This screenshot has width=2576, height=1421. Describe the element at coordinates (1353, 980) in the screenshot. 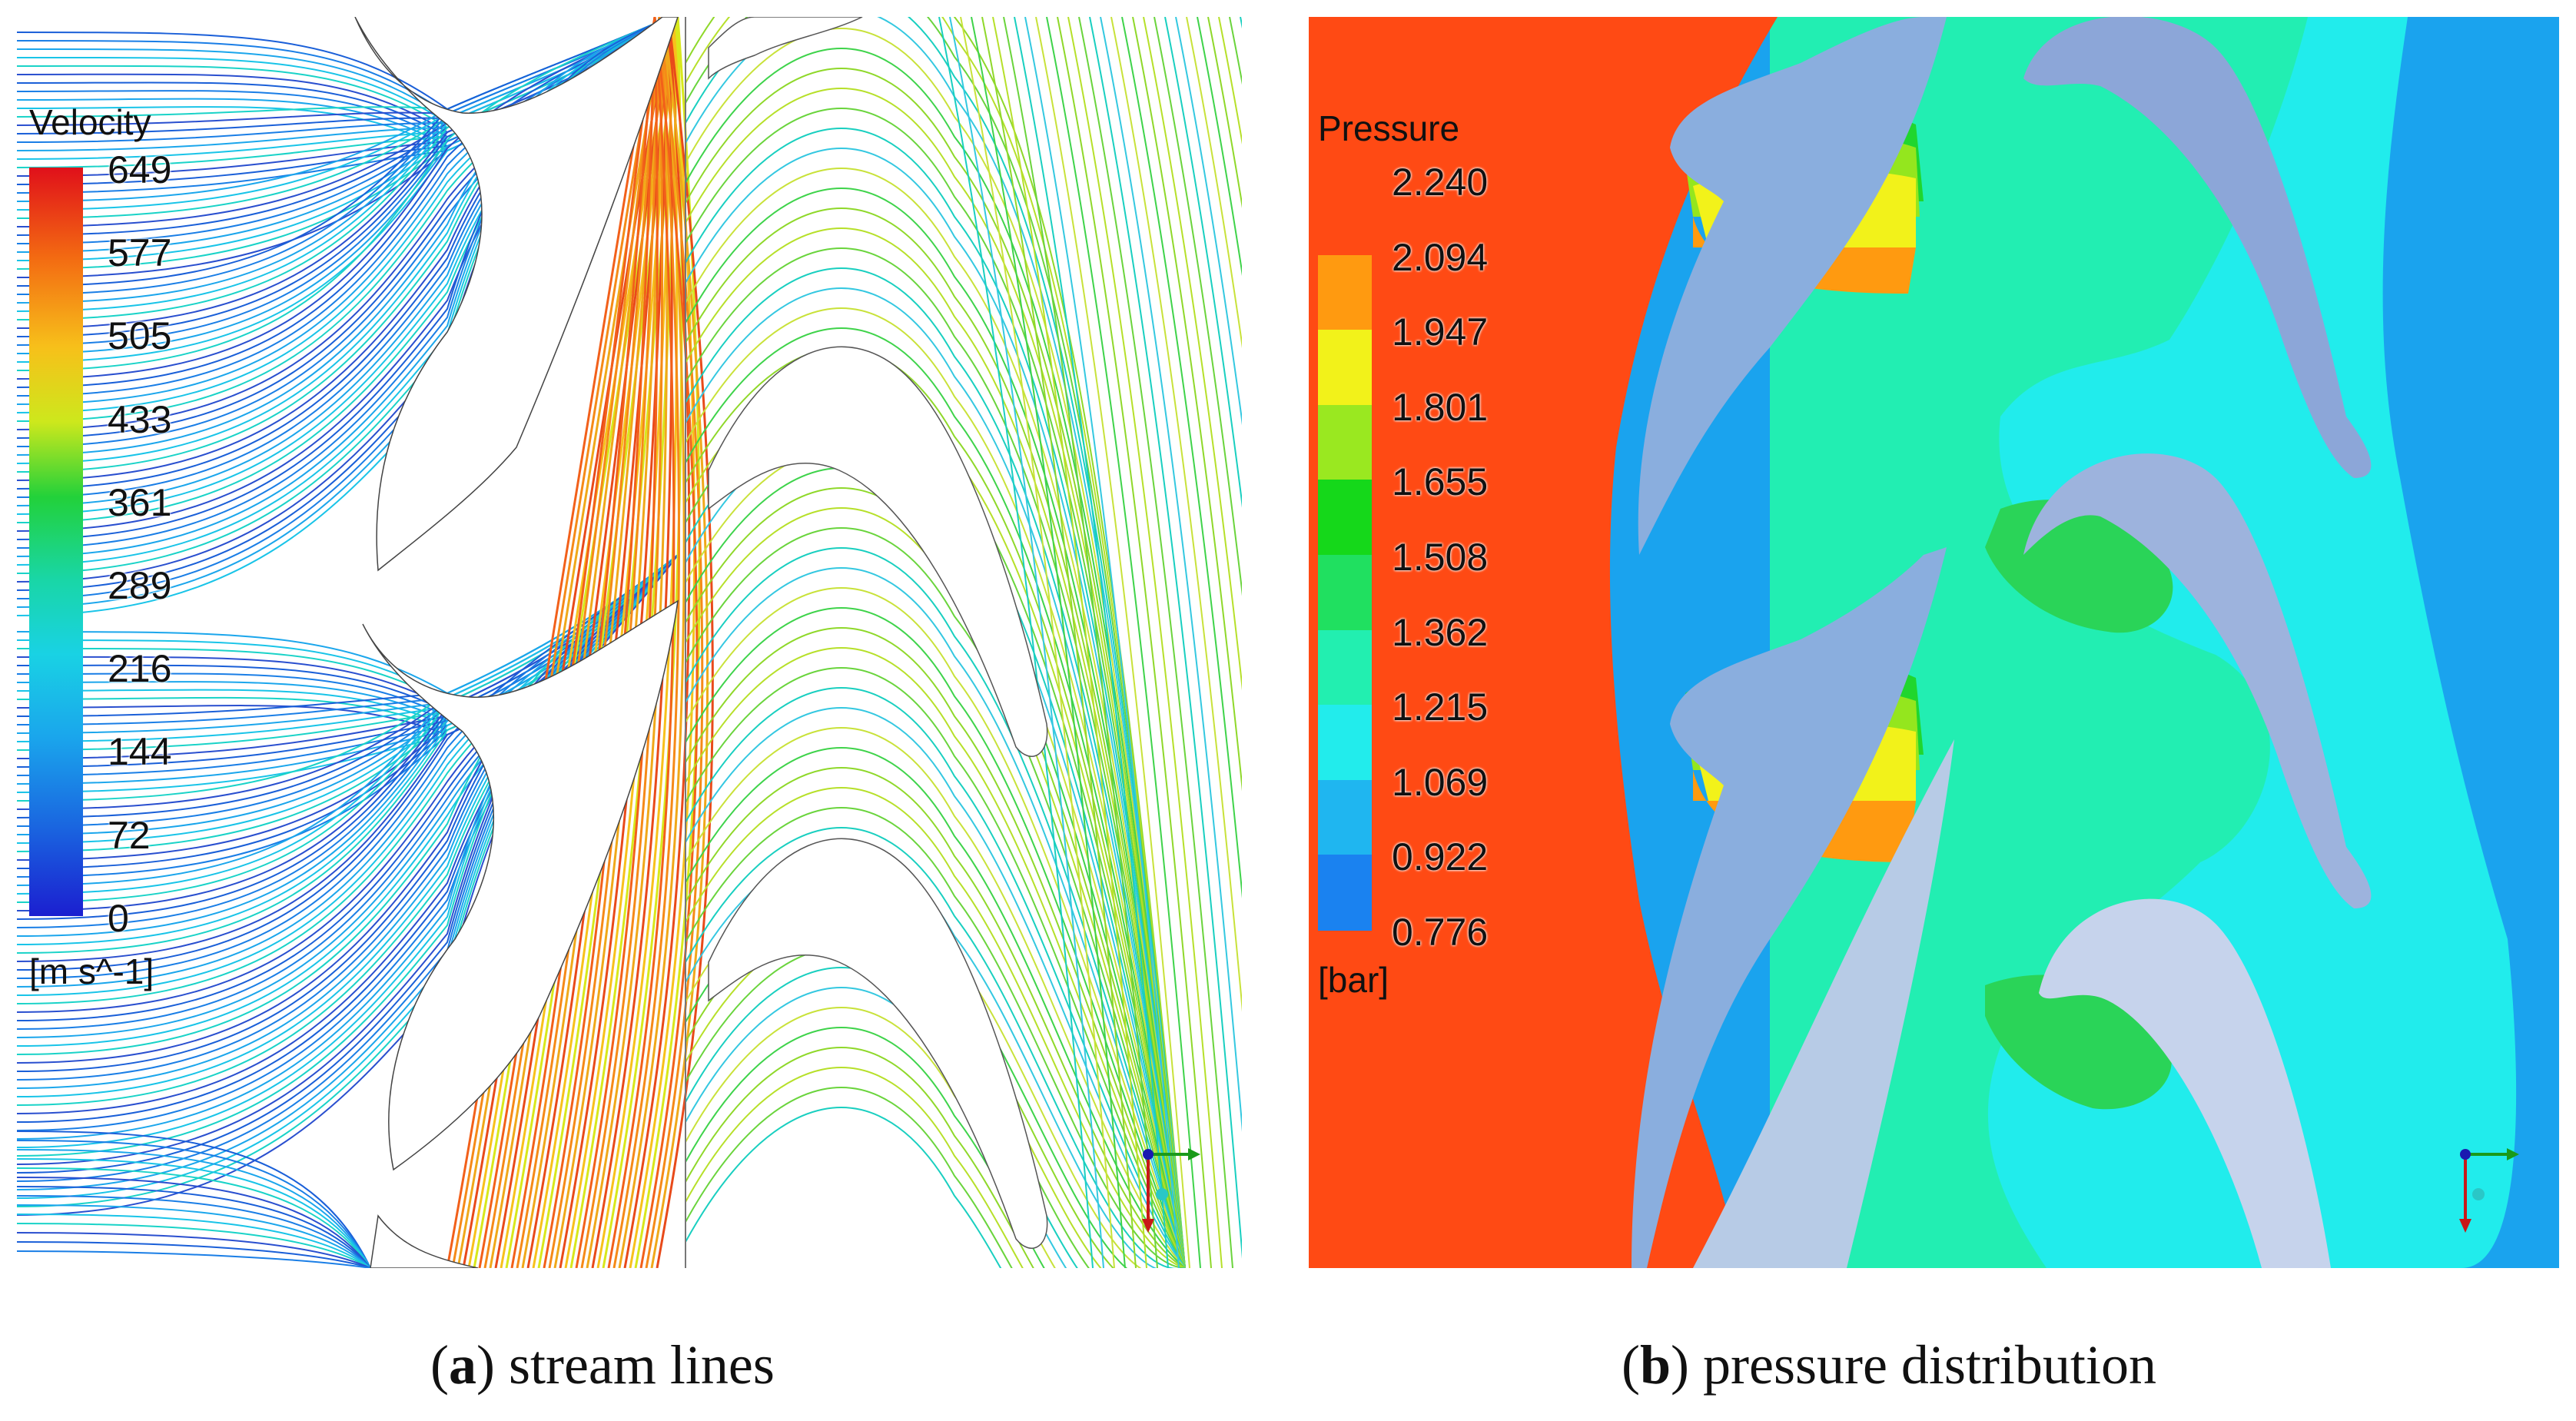

I see `legend-unit: [bar]` at that location.